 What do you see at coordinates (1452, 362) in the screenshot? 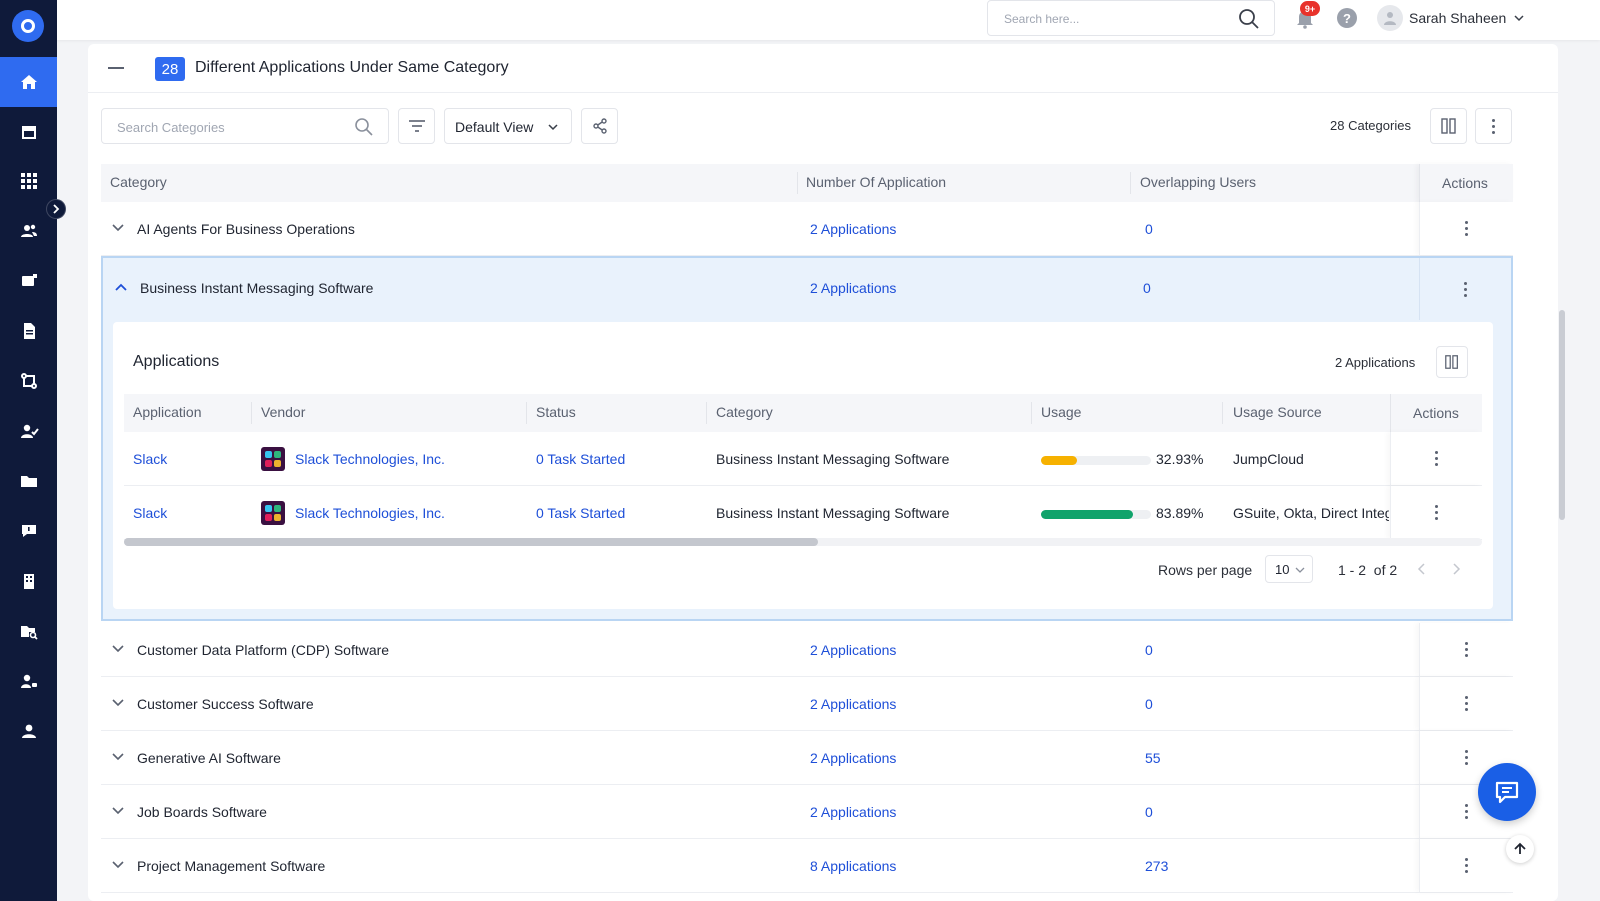
I see `applications-column-settings-button` at bounding box center [1452, 362].